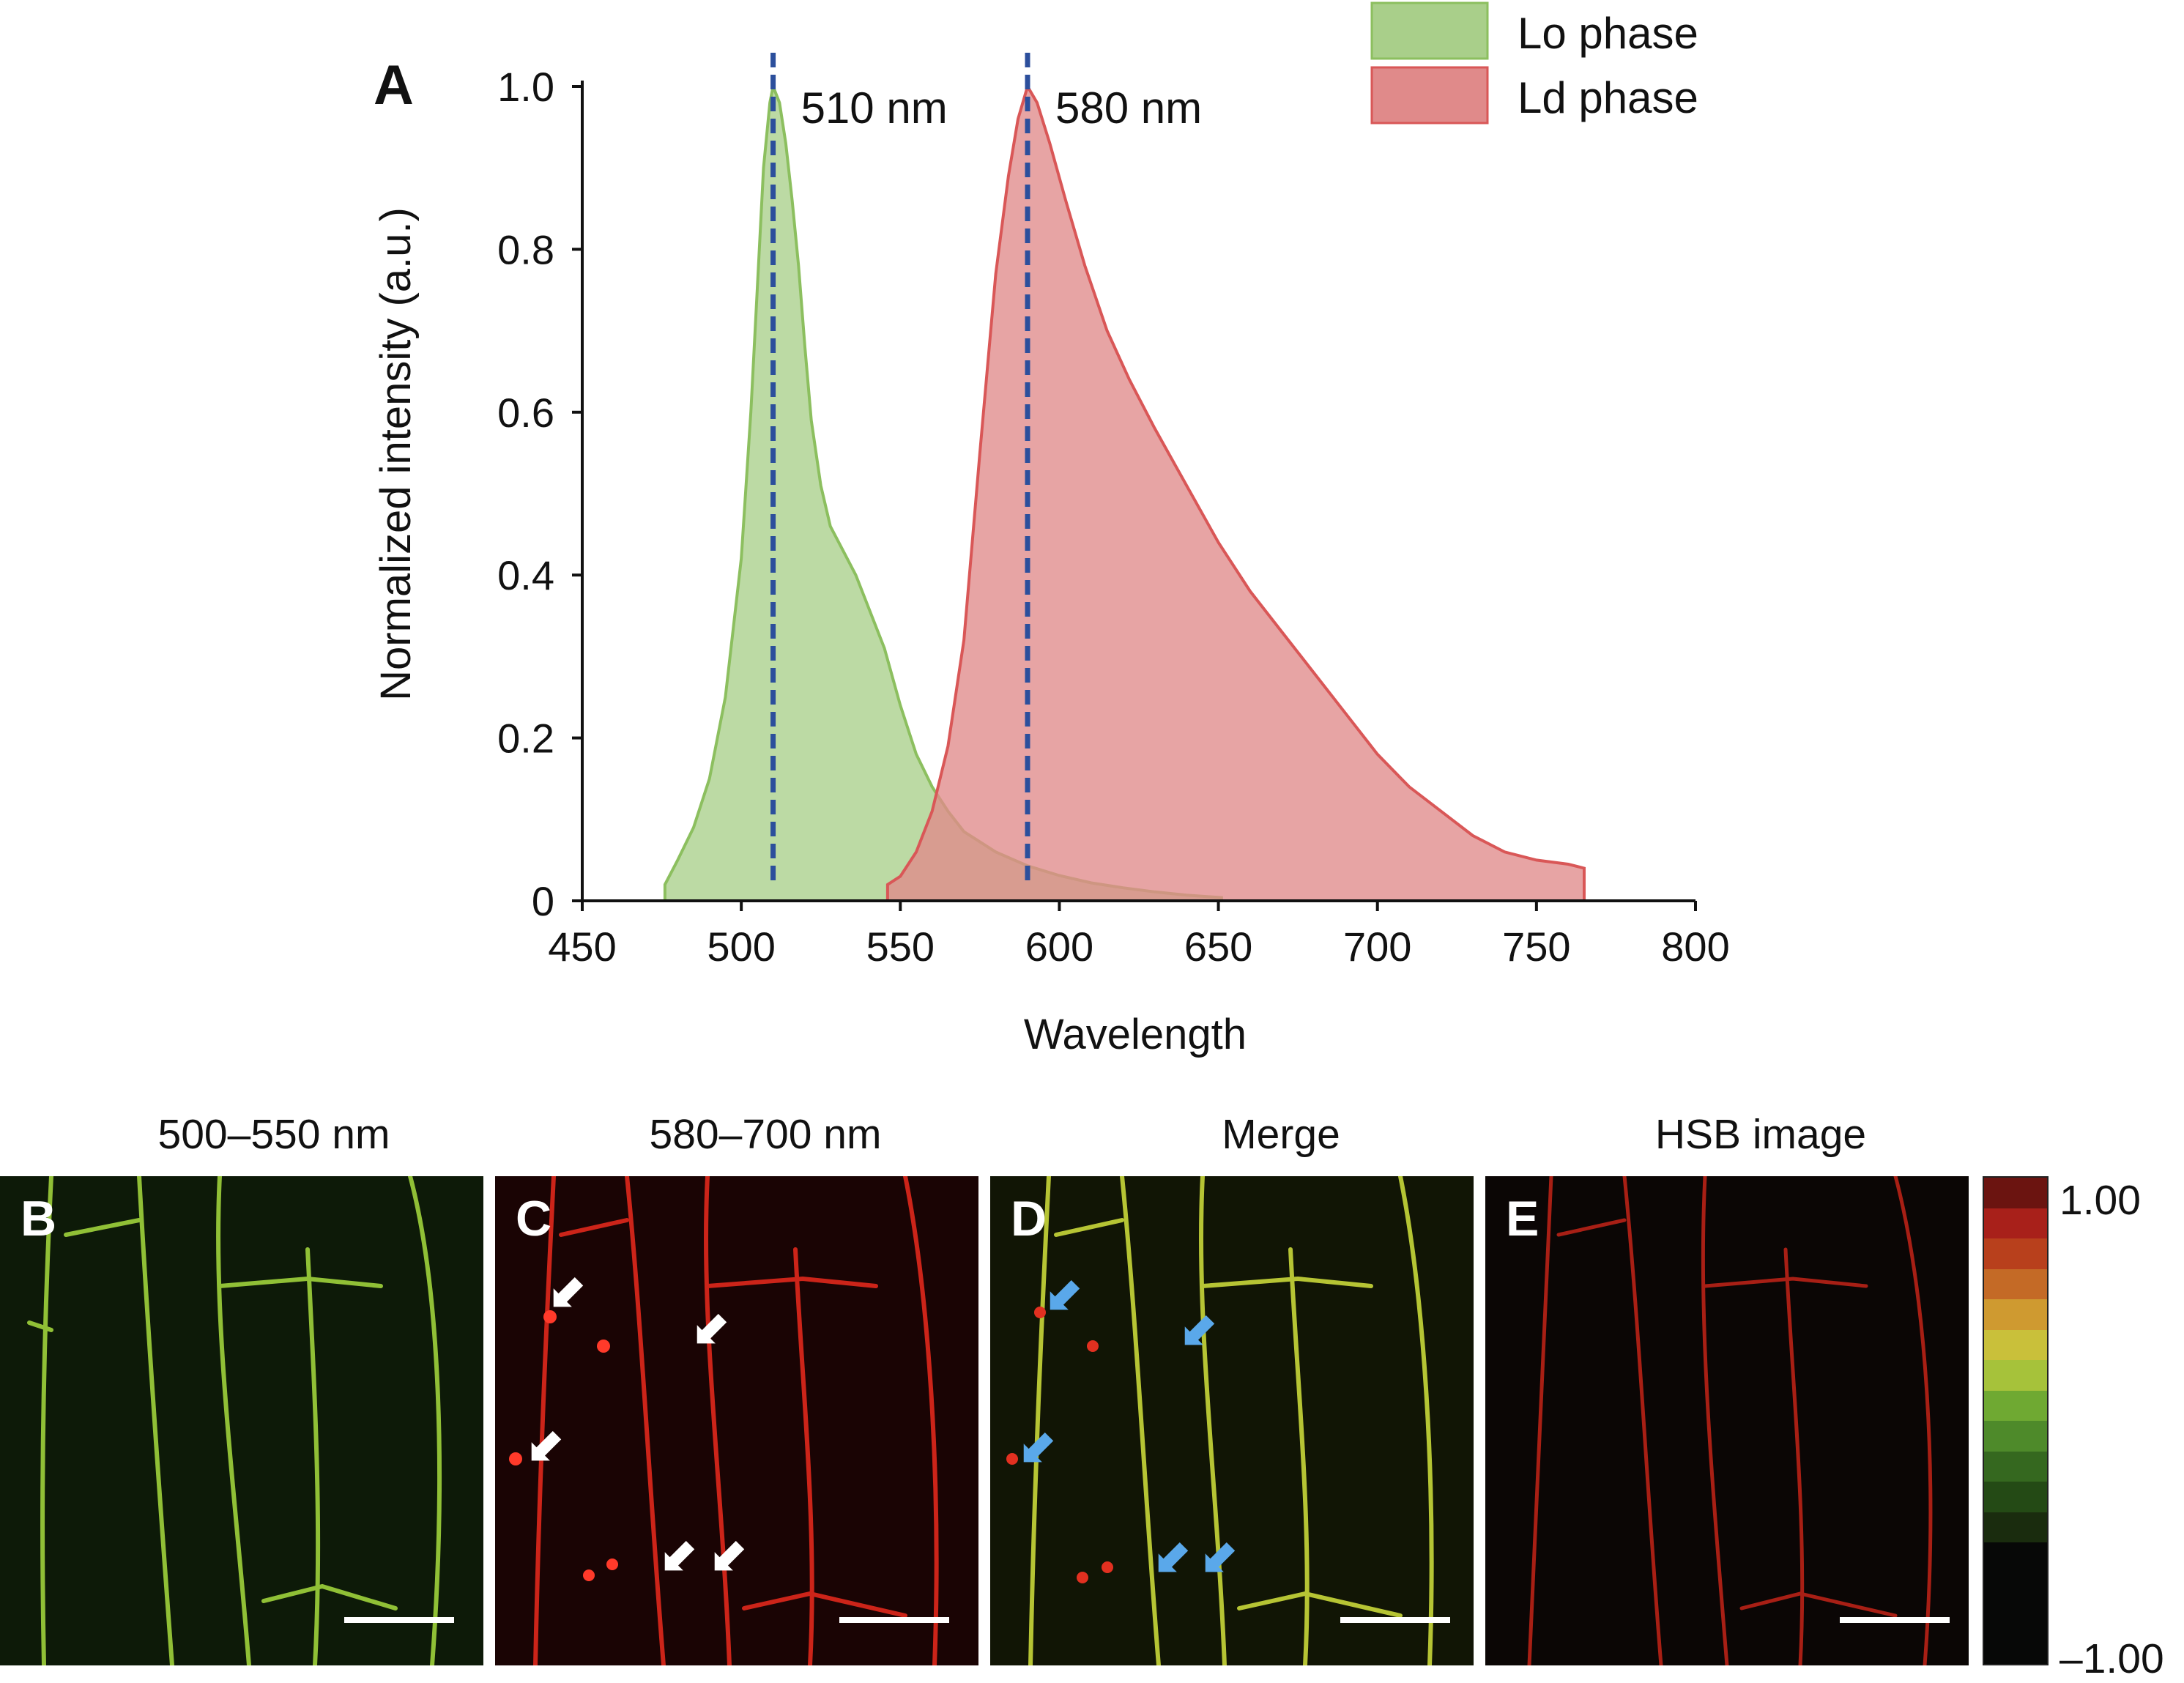  I want to click on x-axis-label: Wavelength, so click(1135, 1034).